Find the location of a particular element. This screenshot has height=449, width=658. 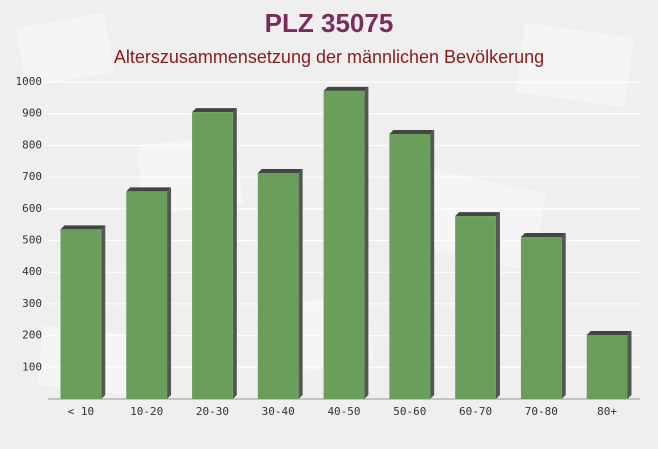

x-tick-label: 60-70 is located at coordinates (475, 411).